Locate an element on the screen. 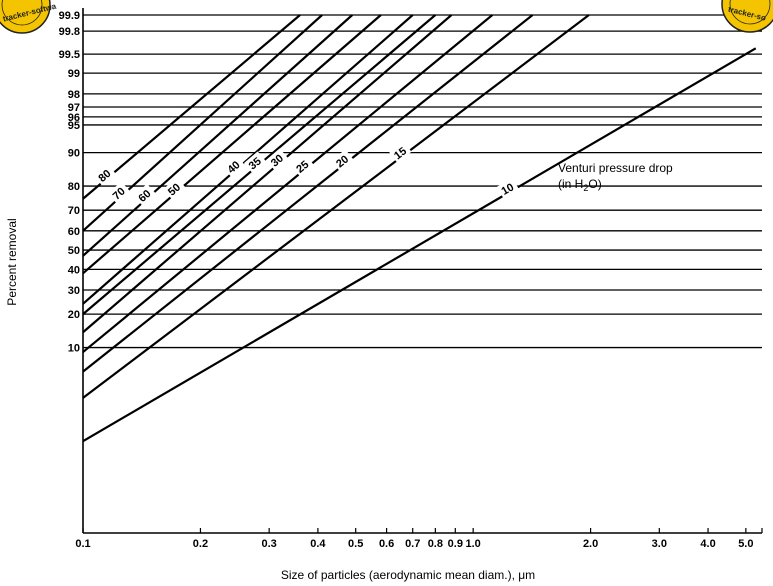  series-label: 15 is located at coordinates (400, 153).